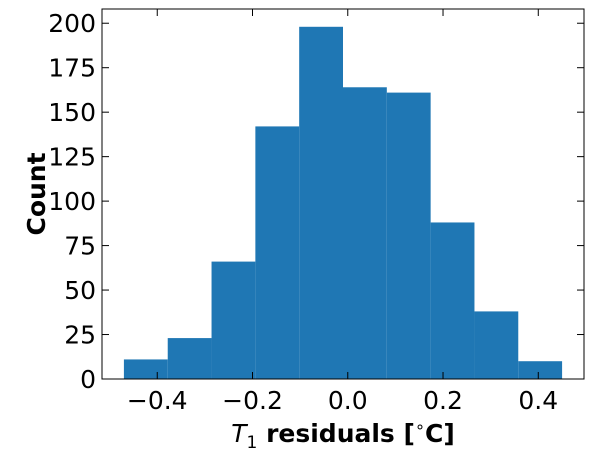  I want to click on x-tick-label: −0.2, so click(252, 400).